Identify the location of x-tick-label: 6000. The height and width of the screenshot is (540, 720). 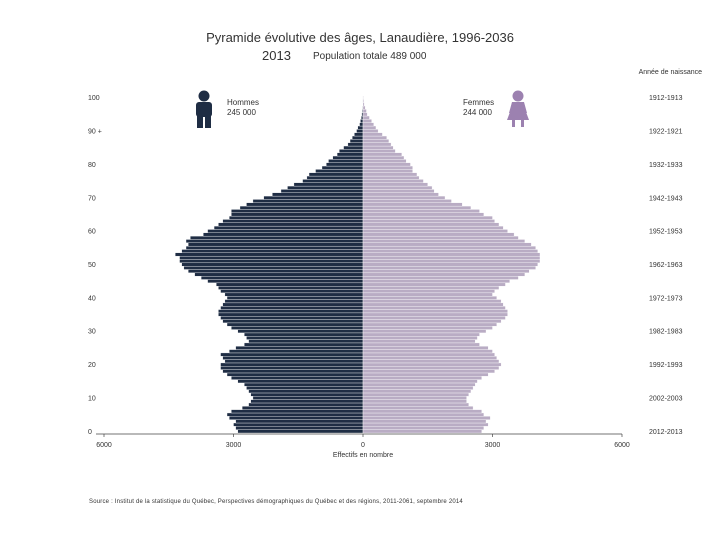
(104, 445).